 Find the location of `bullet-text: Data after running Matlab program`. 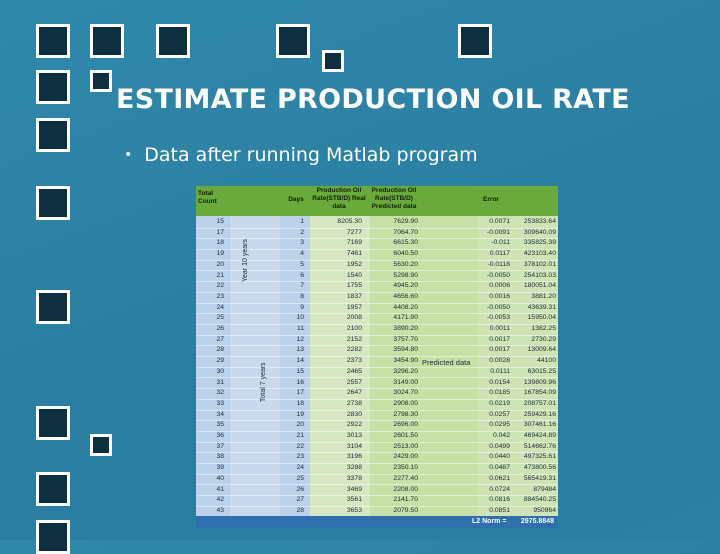

bullet-text: Data after running Matlab program is located at coordinates (311, 155).